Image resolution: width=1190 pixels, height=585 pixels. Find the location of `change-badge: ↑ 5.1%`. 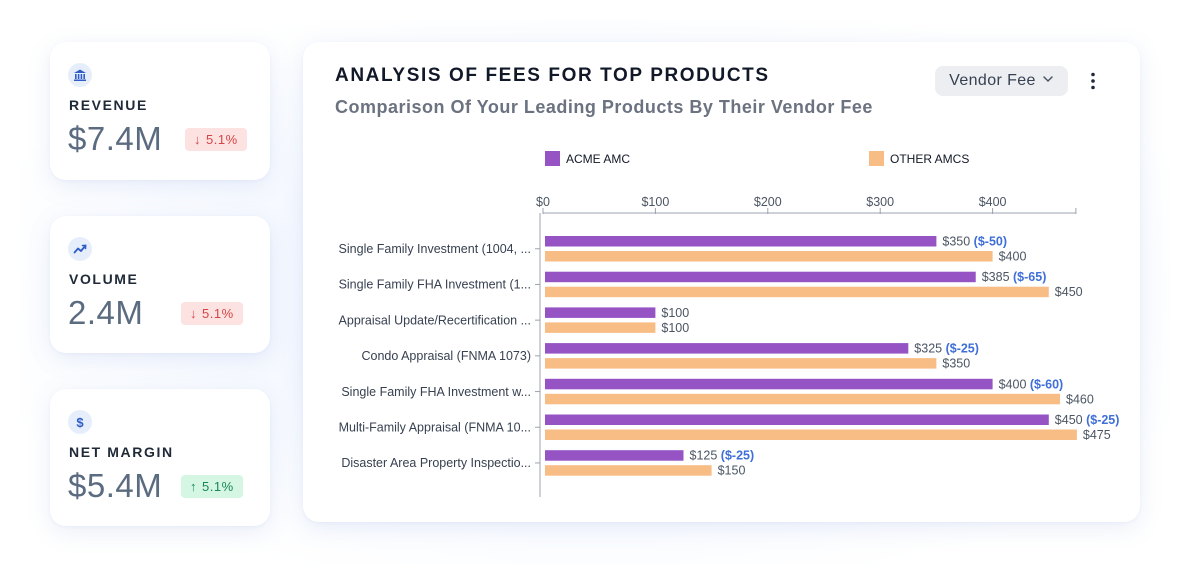

change-badge: ↑ 5.1% is located at coordinates (212, 486).